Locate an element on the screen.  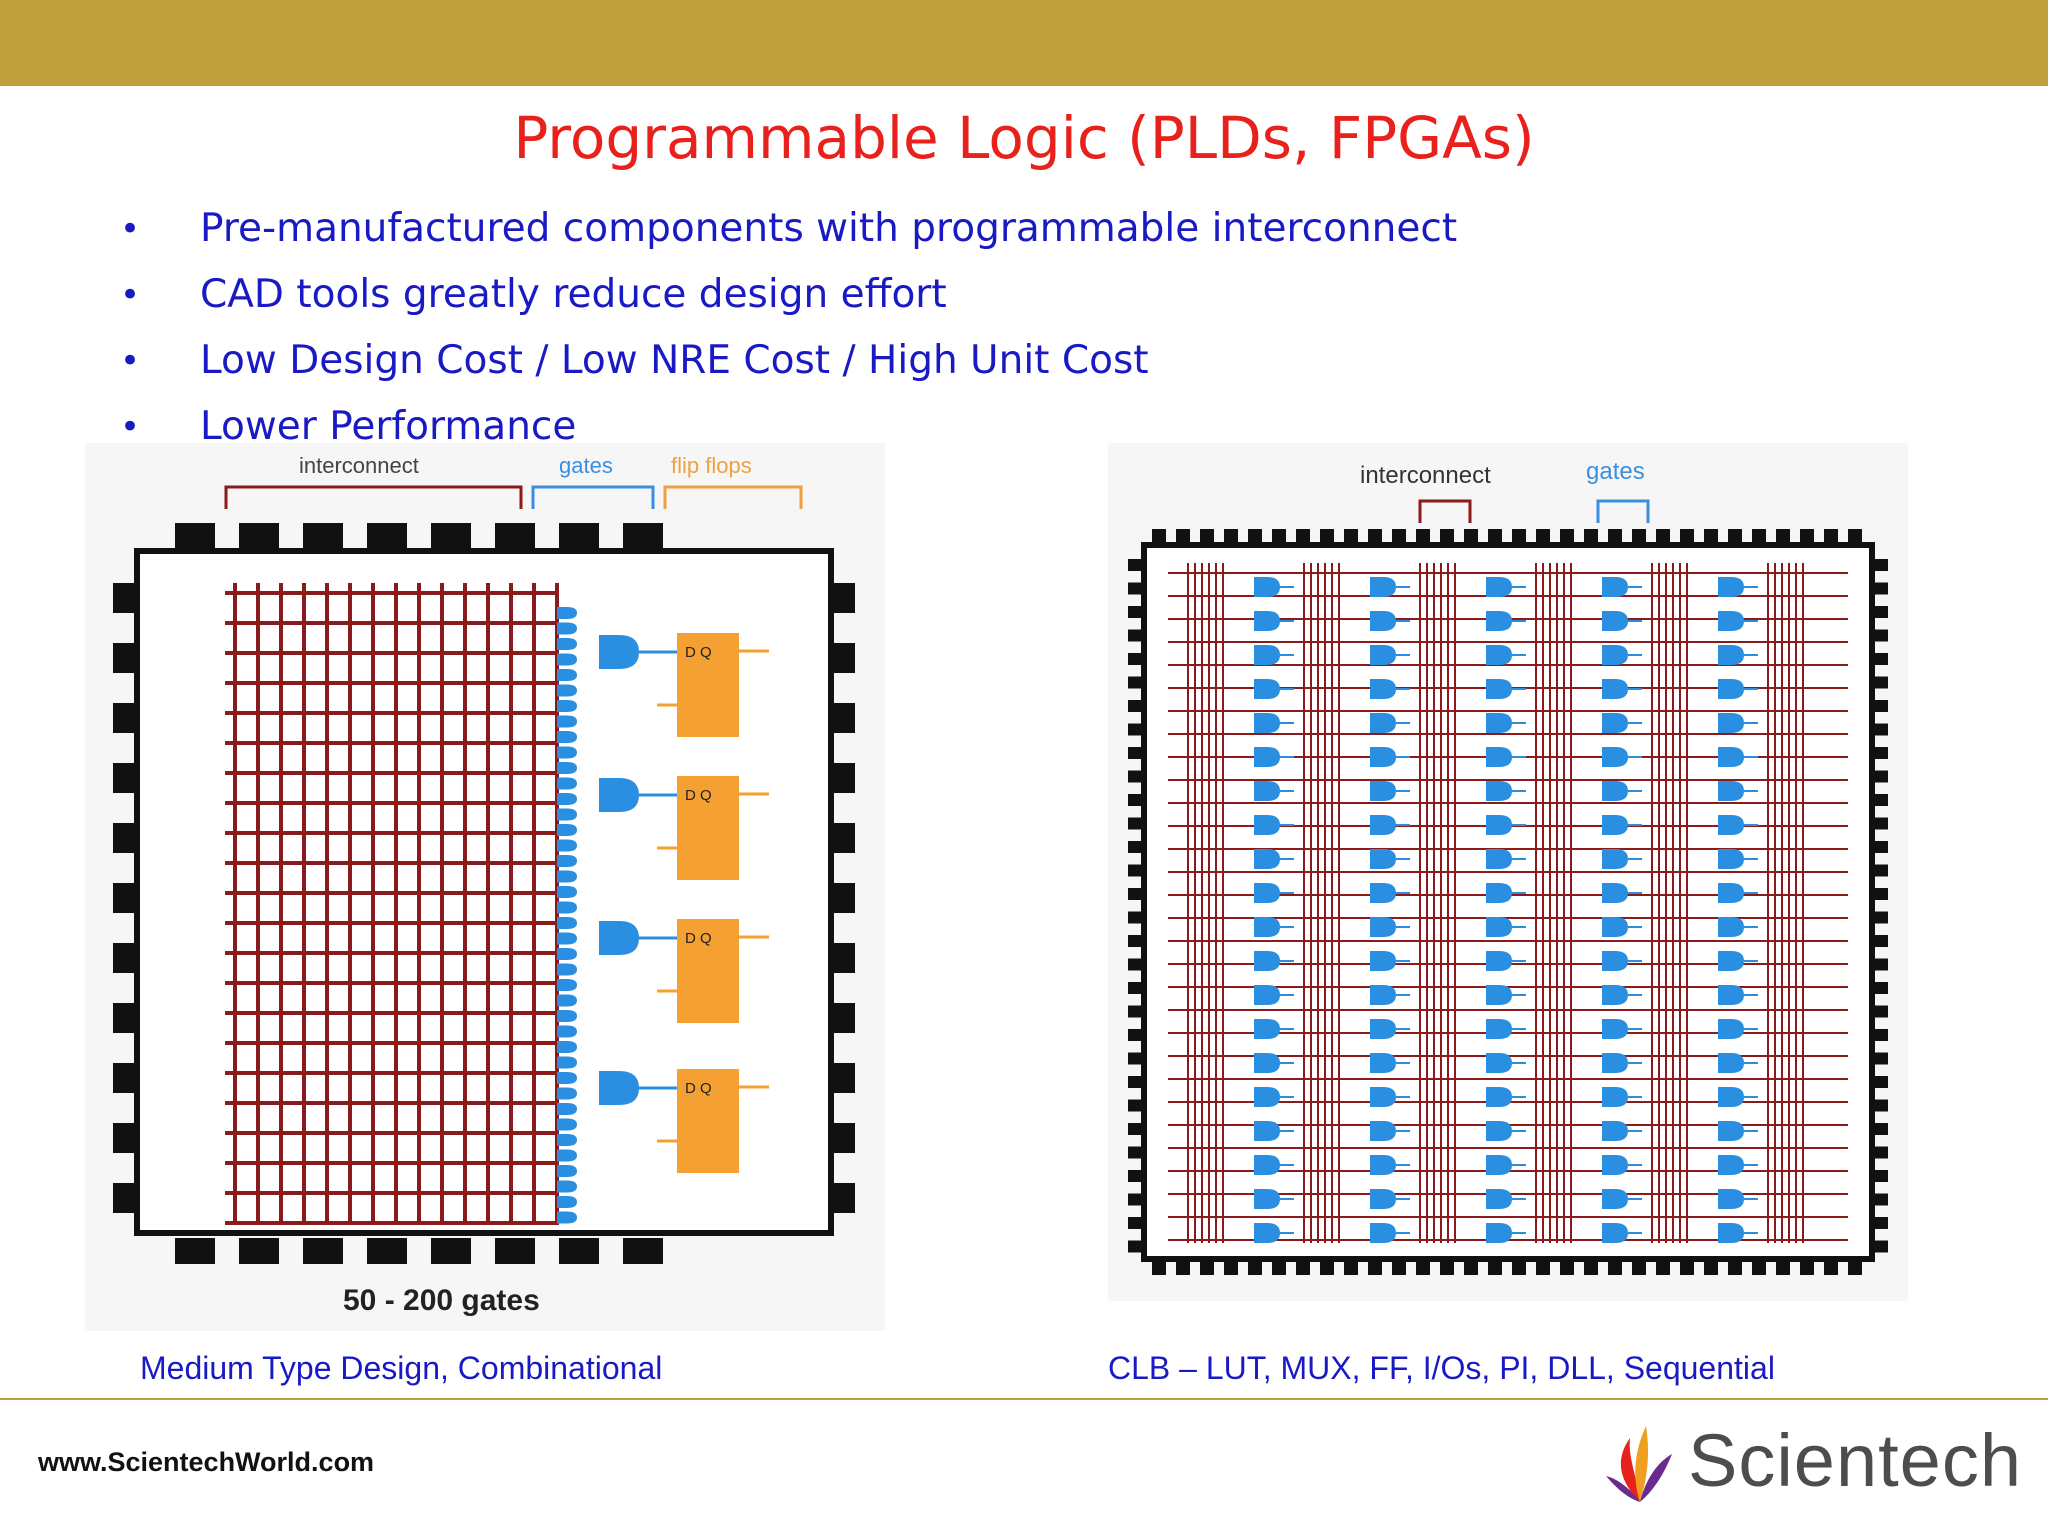
gates-column is located at coordinates (617, 915).